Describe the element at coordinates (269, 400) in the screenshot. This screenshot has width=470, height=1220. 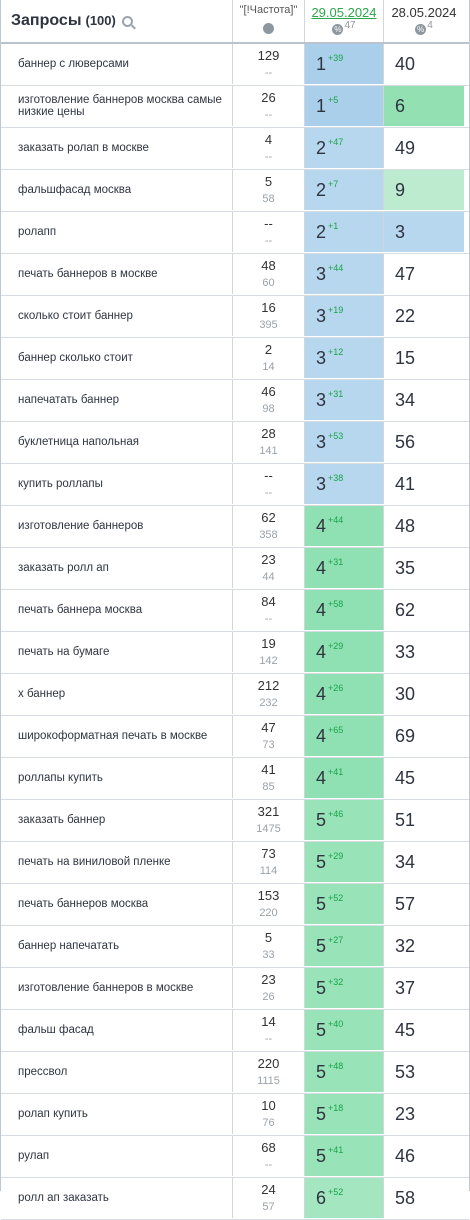
I see `frequency-cell: 46 98` at that location.